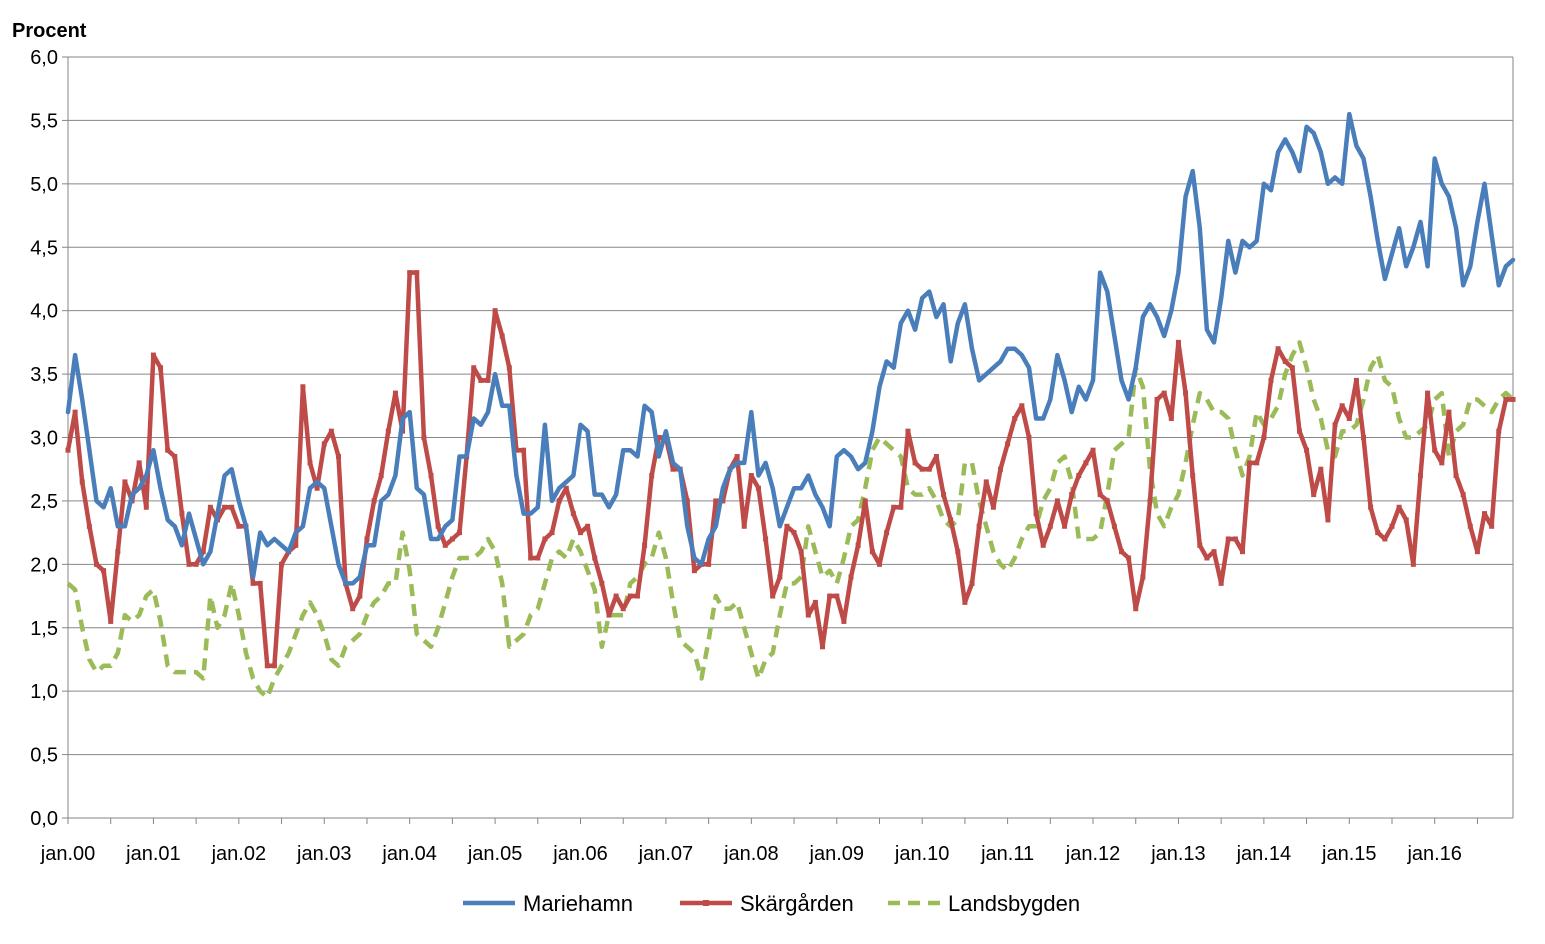 The image size is (1545, 944). What do you see at coordinates (44, 439) in the screenshot?
I see `y-tick-label: 3,0` at bounding box center [44, 439].